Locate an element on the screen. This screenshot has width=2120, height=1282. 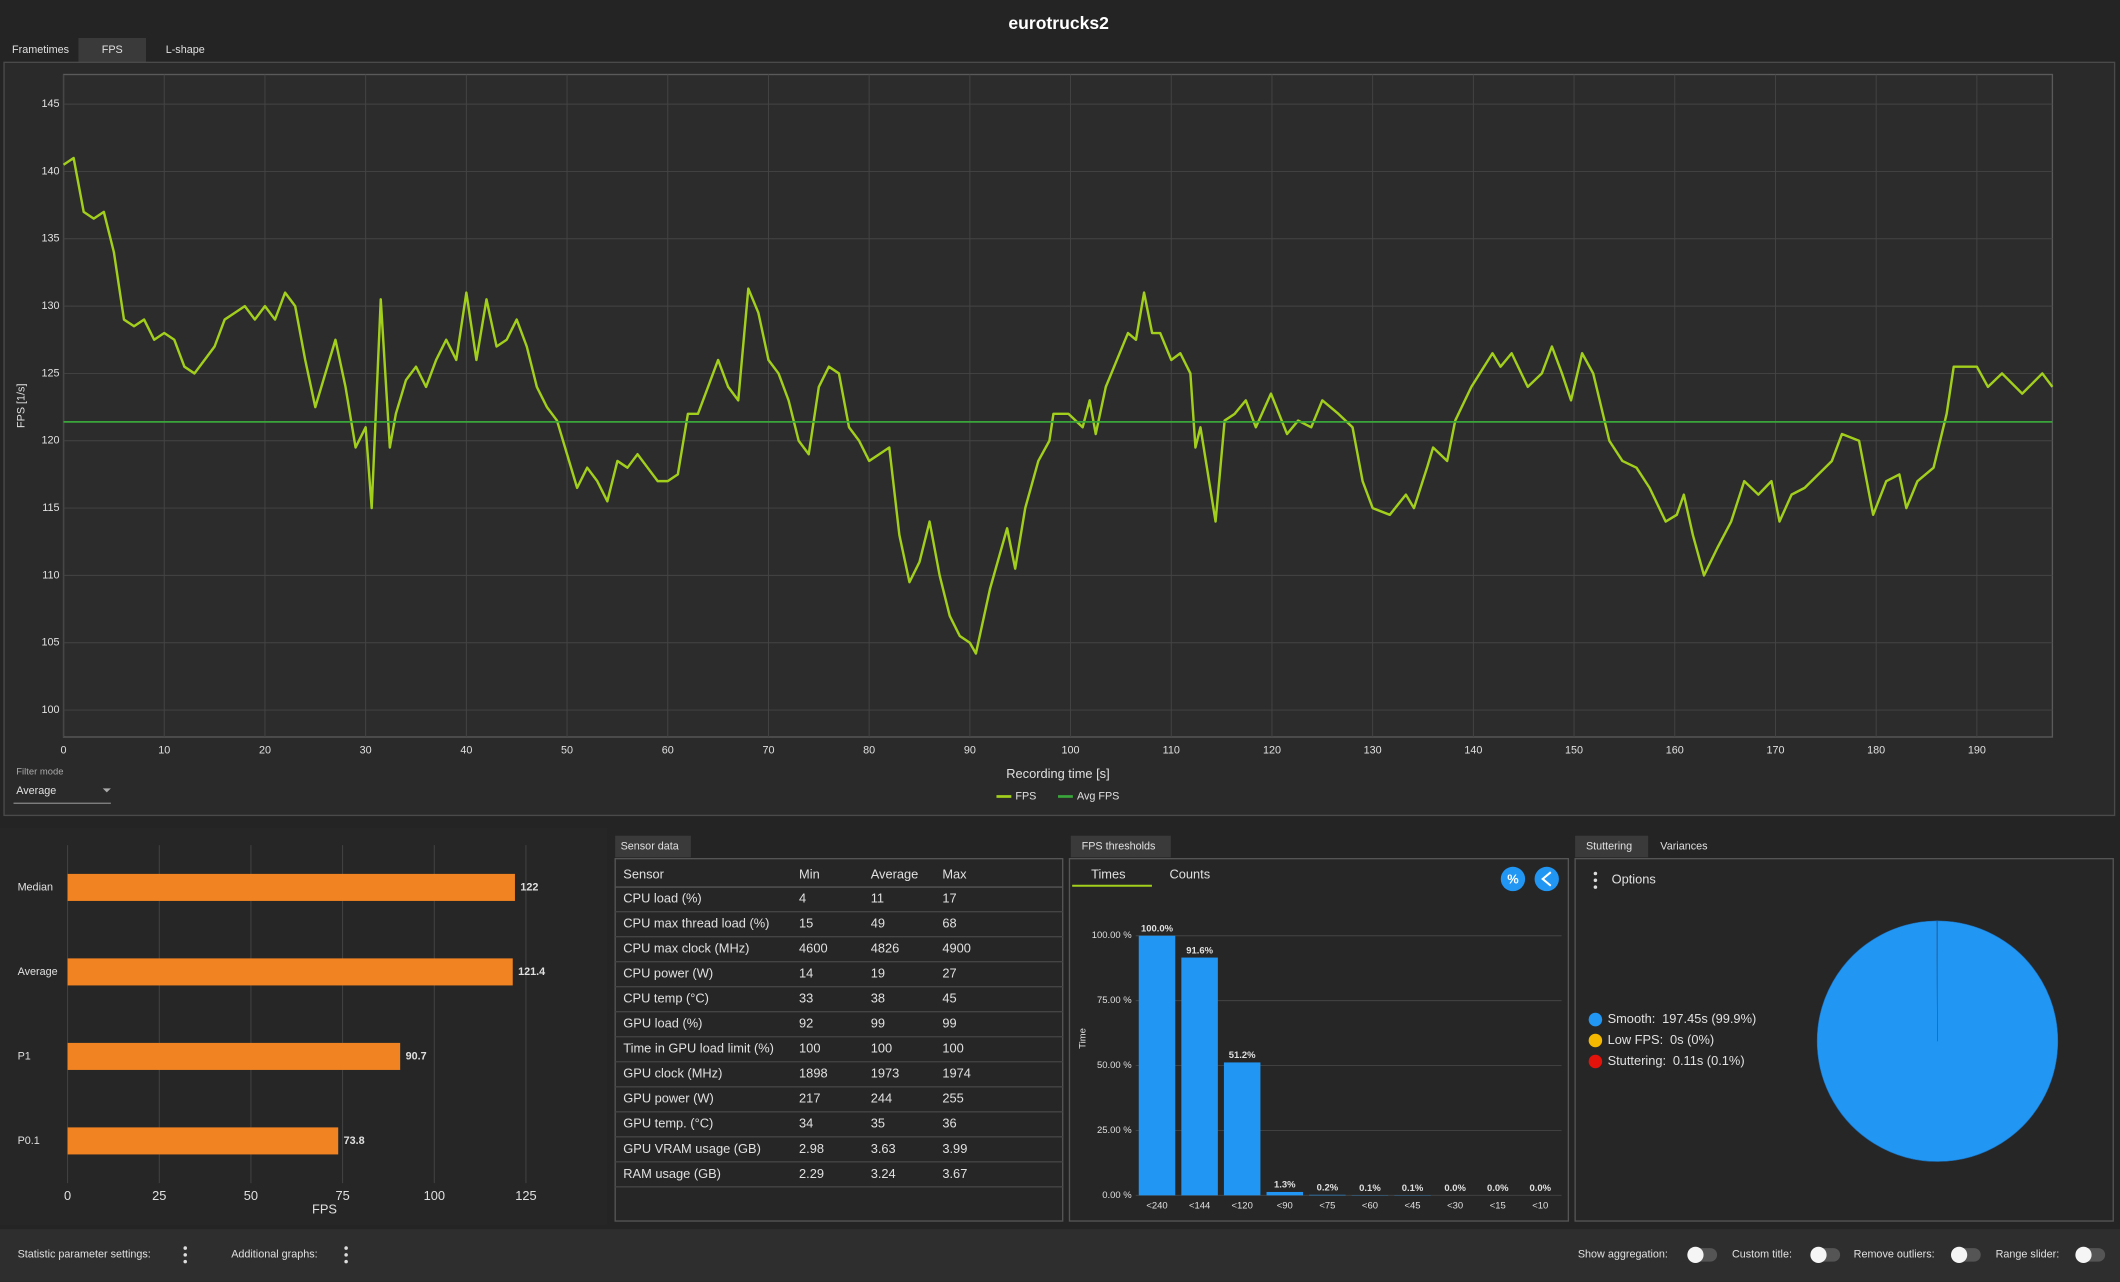
x-tick-label: <15 is located at coordinates (1498, 1206).